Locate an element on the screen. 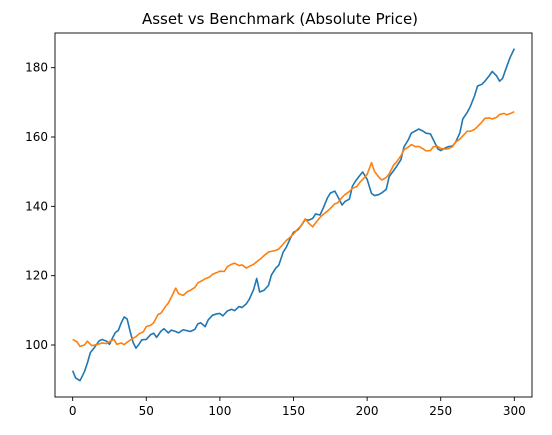  y-tick-label: 120 is located at coordinates (36, 276).